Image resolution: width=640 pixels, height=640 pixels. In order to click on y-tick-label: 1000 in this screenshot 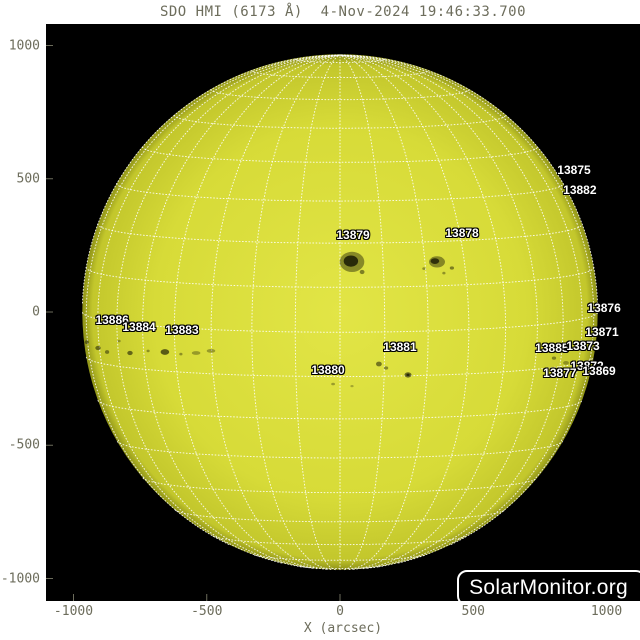, I will do `click(24, 45)`.